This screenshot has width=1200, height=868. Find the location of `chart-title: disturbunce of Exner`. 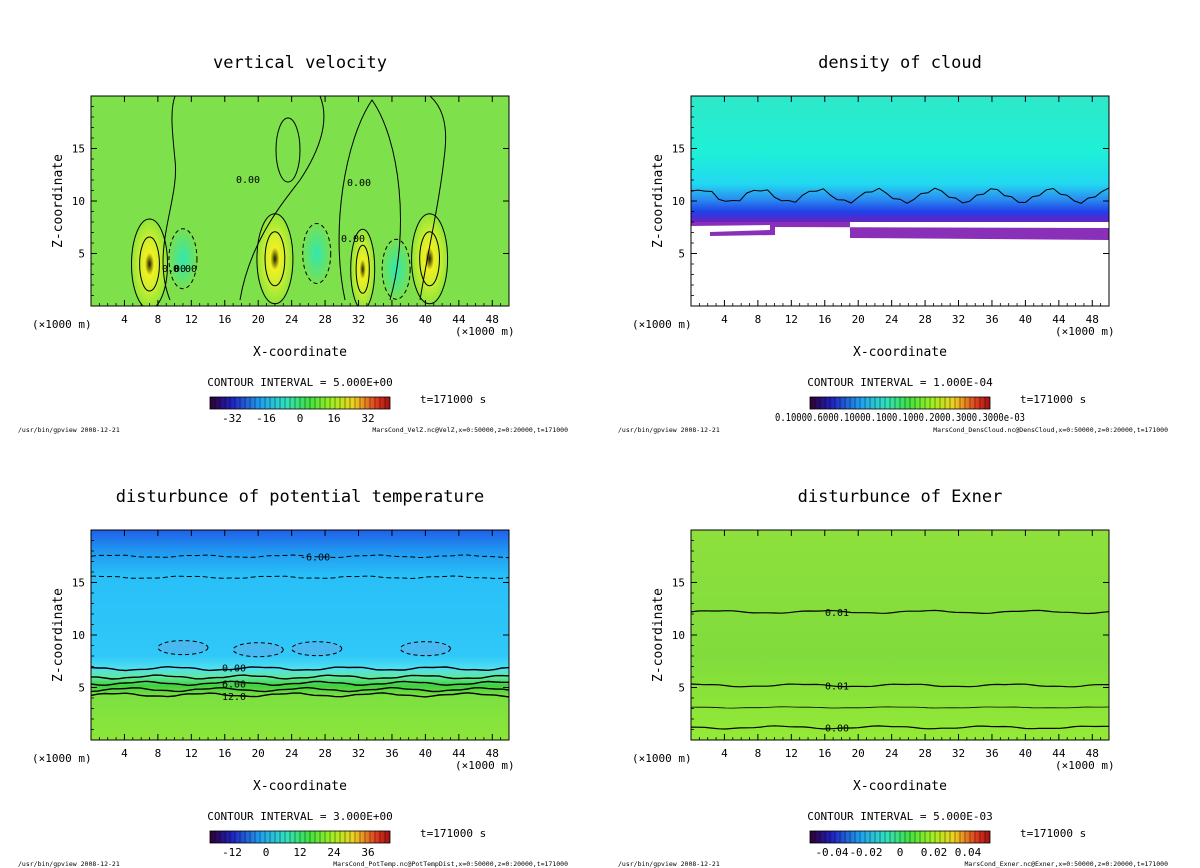

chart-title: disturbunce of Exner is located at coordinates (900, 497).